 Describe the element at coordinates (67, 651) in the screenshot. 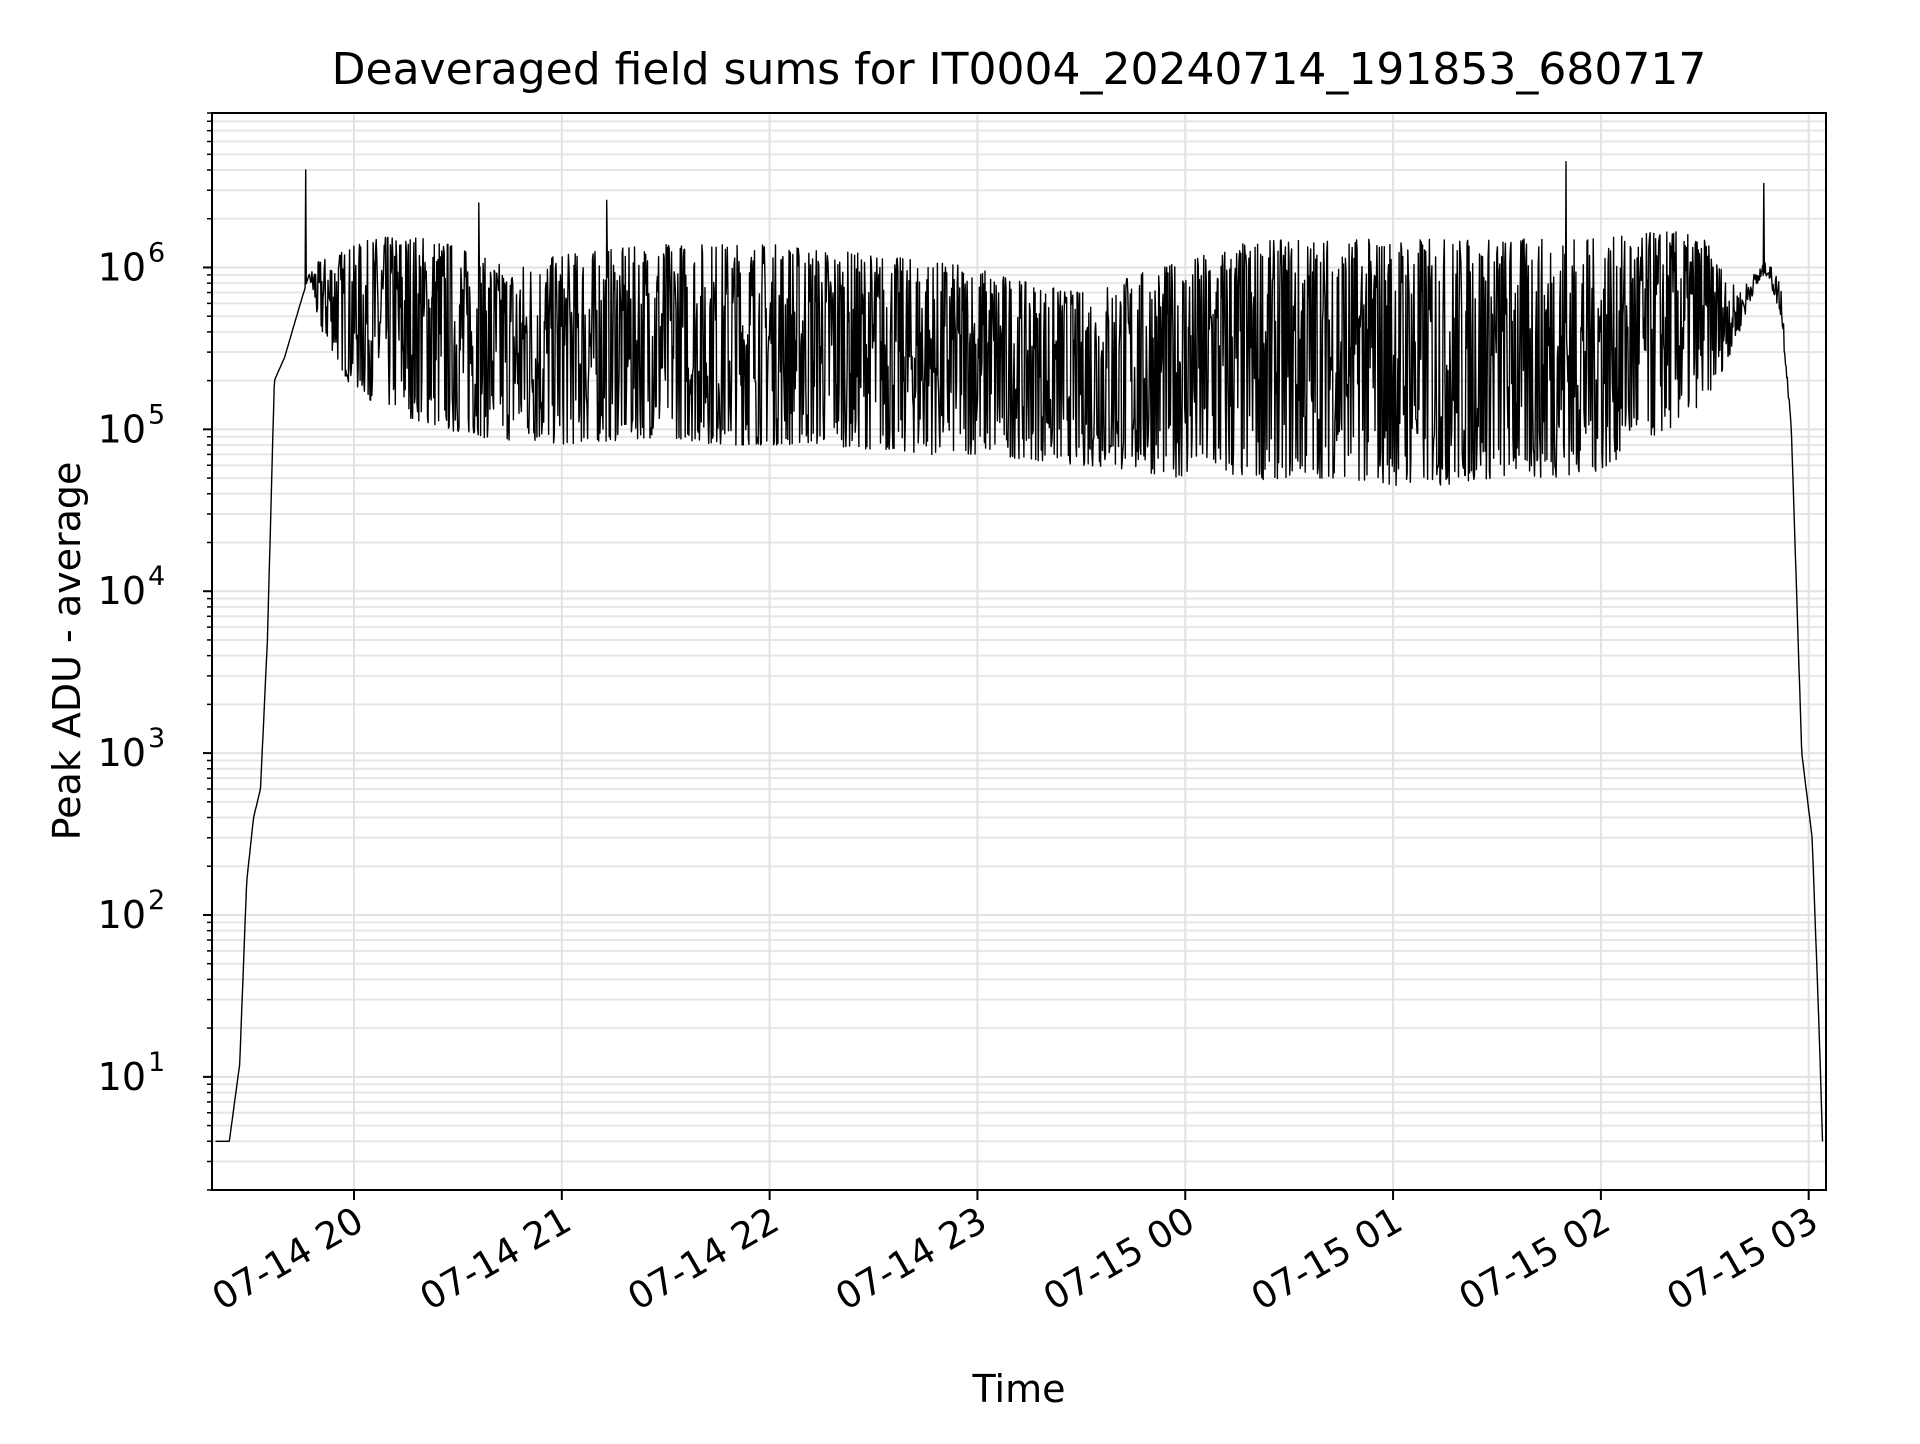

I see `y-axis-label: Peak ADU - average` at that location.